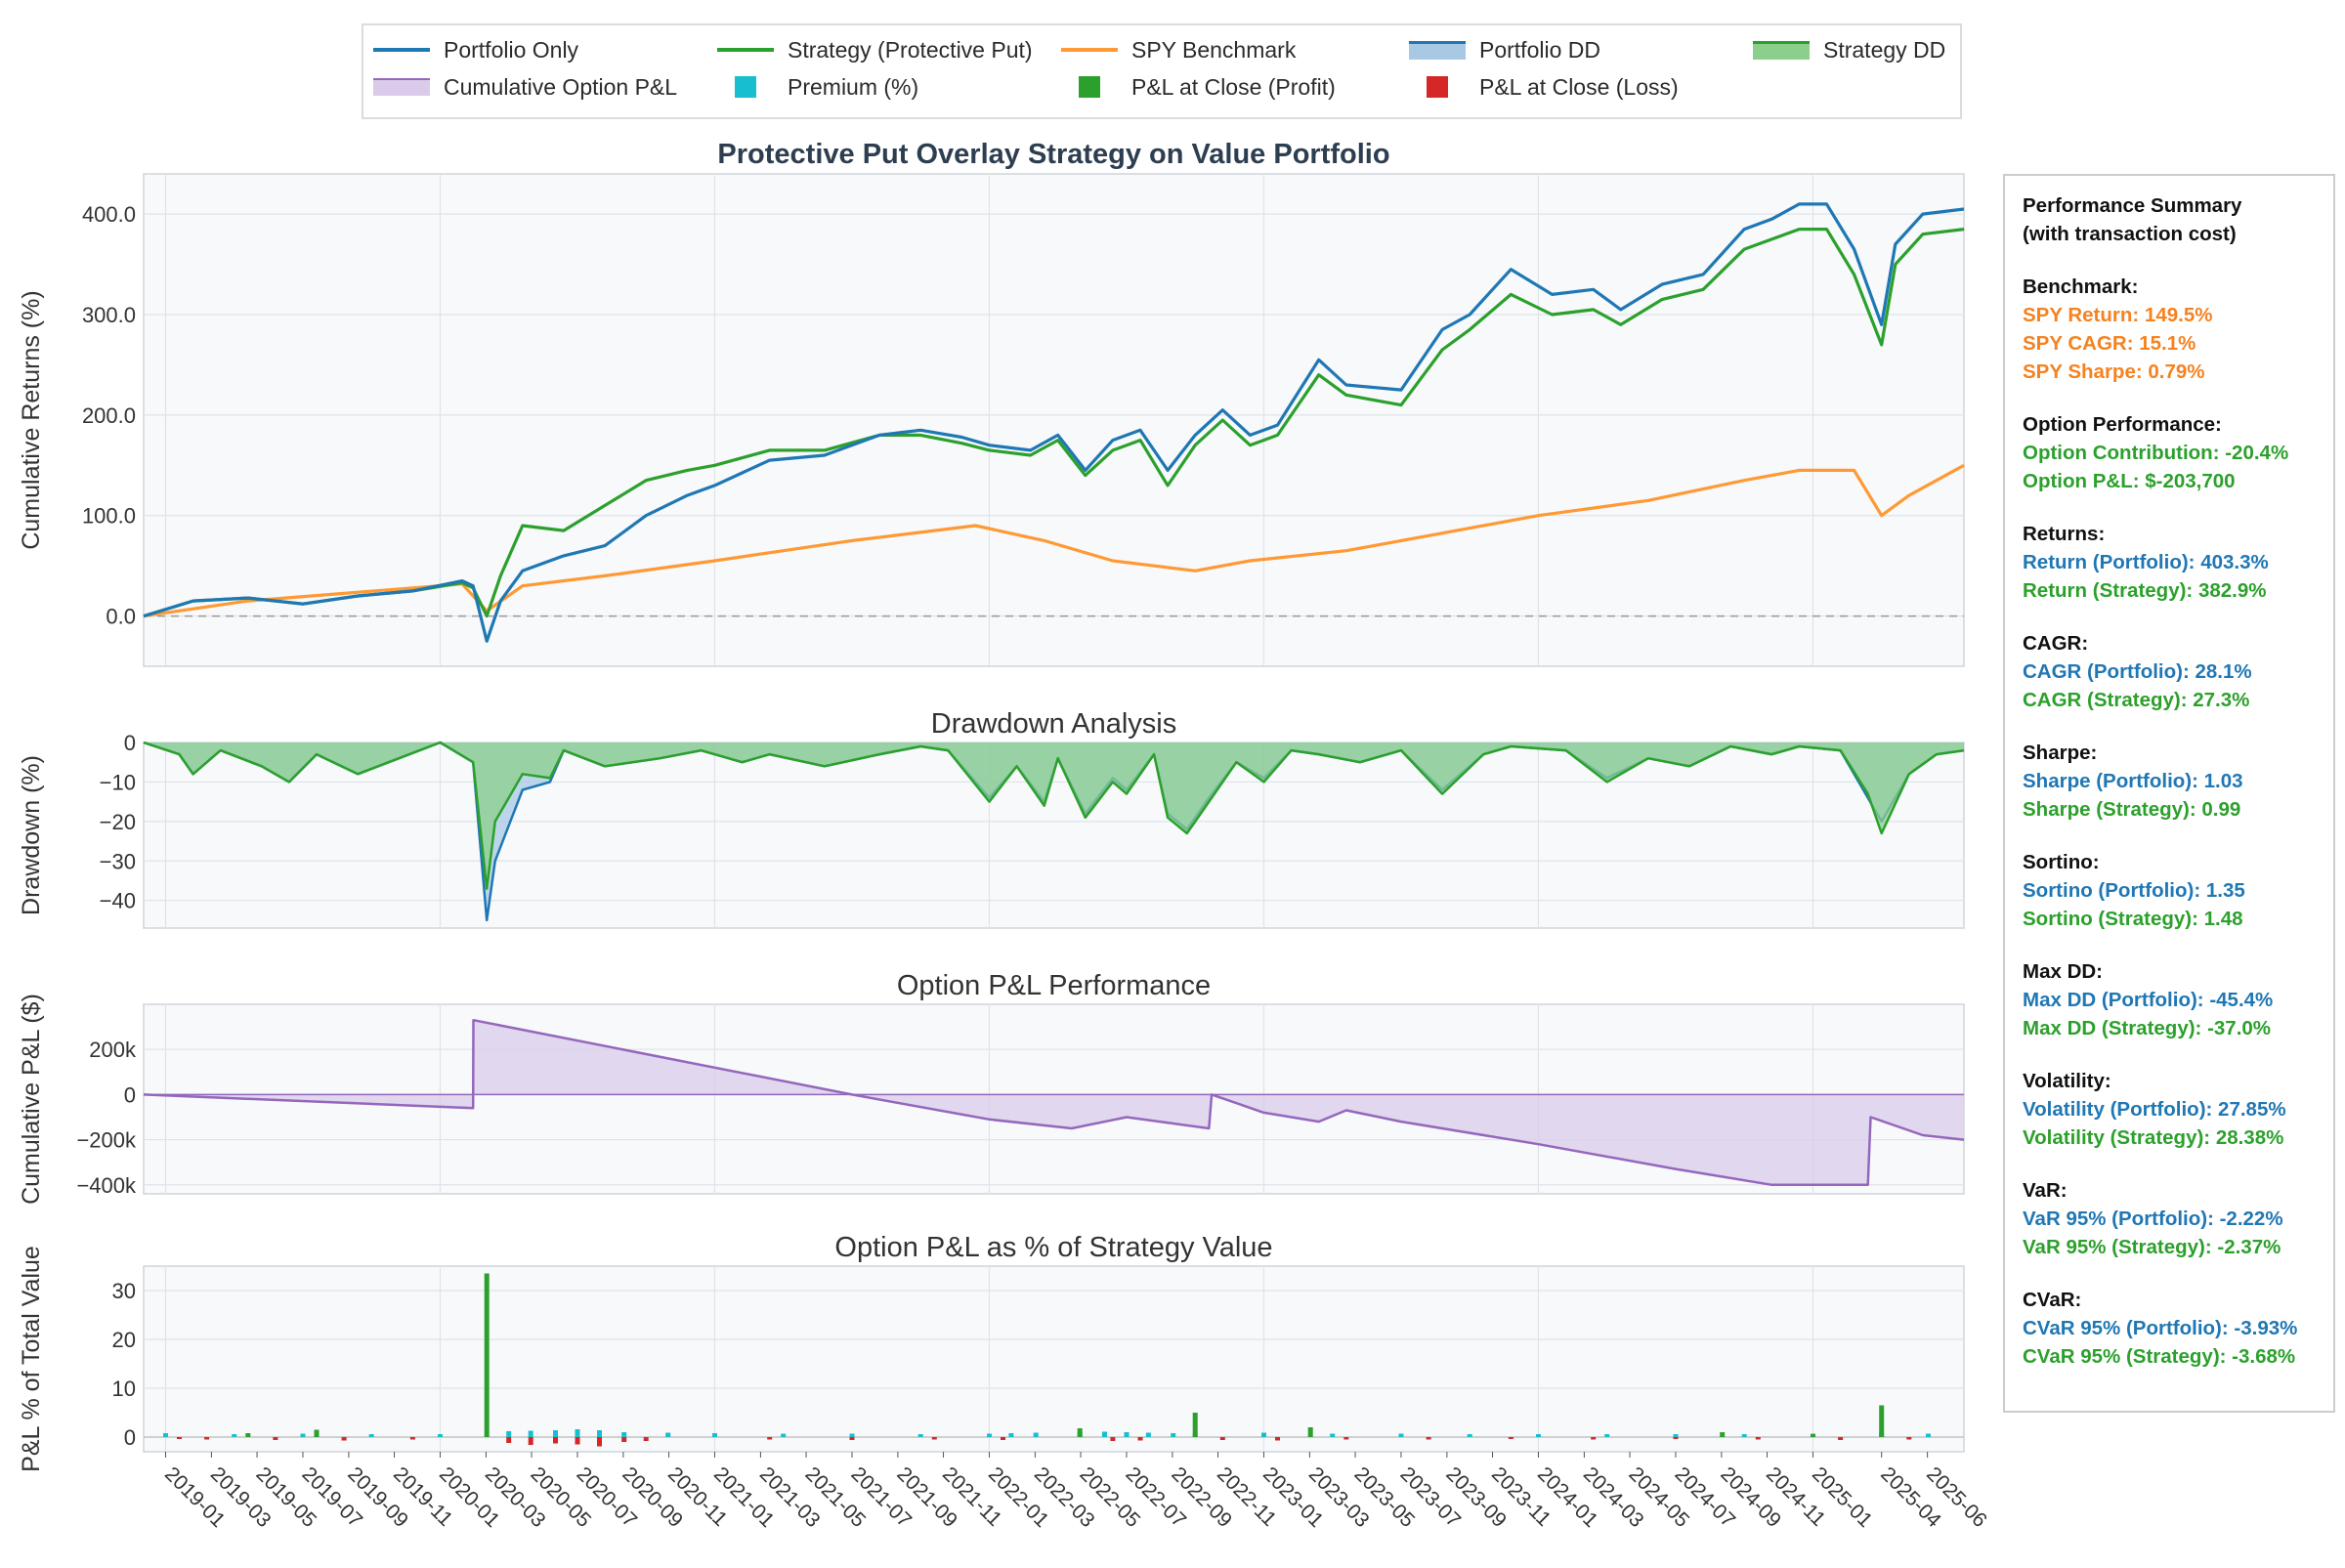  I want to click on y-tick-label: −30, so click(118, 861).